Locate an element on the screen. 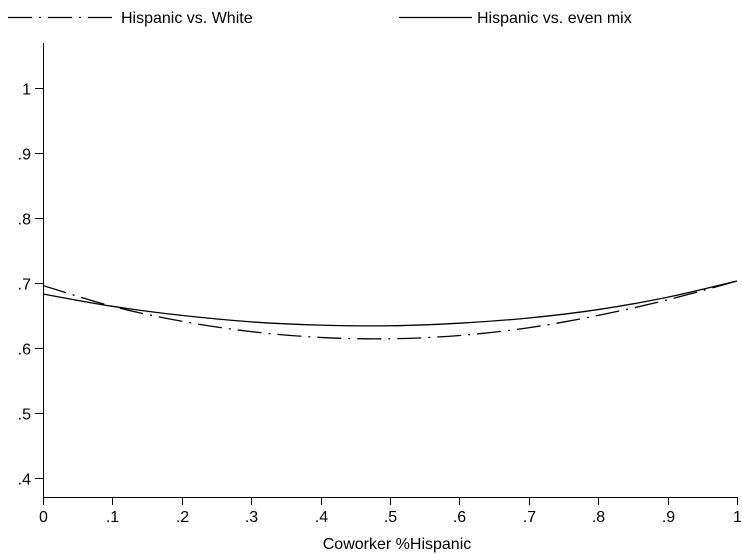  x-tick-label: .2 is located at coordinates (182, 517).